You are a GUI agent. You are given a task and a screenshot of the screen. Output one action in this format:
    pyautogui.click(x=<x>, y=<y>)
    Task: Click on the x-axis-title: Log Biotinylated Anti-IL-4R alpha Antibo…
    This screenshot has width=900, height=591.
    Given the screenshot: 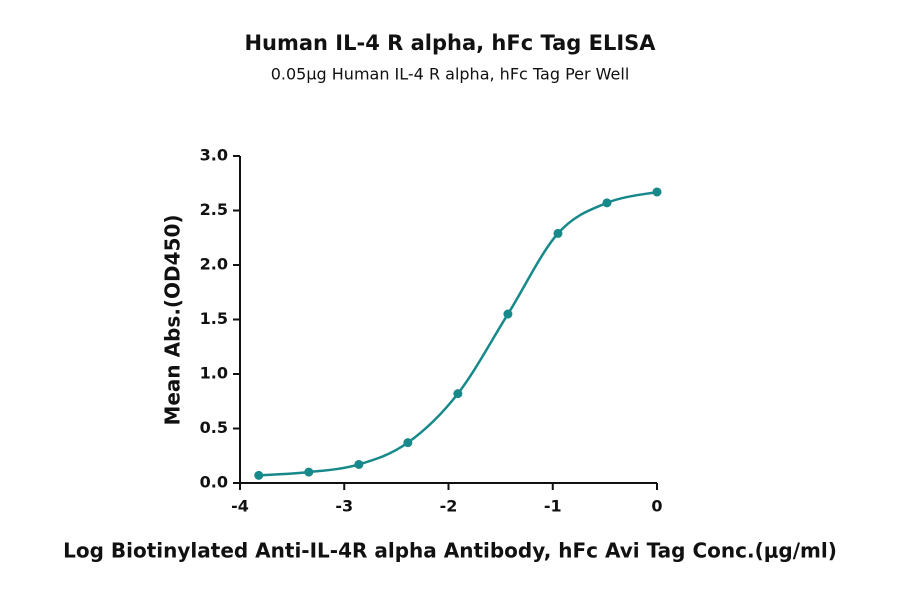 What is the action you would take?
    pyautogui.click(x=450, y=551)
    